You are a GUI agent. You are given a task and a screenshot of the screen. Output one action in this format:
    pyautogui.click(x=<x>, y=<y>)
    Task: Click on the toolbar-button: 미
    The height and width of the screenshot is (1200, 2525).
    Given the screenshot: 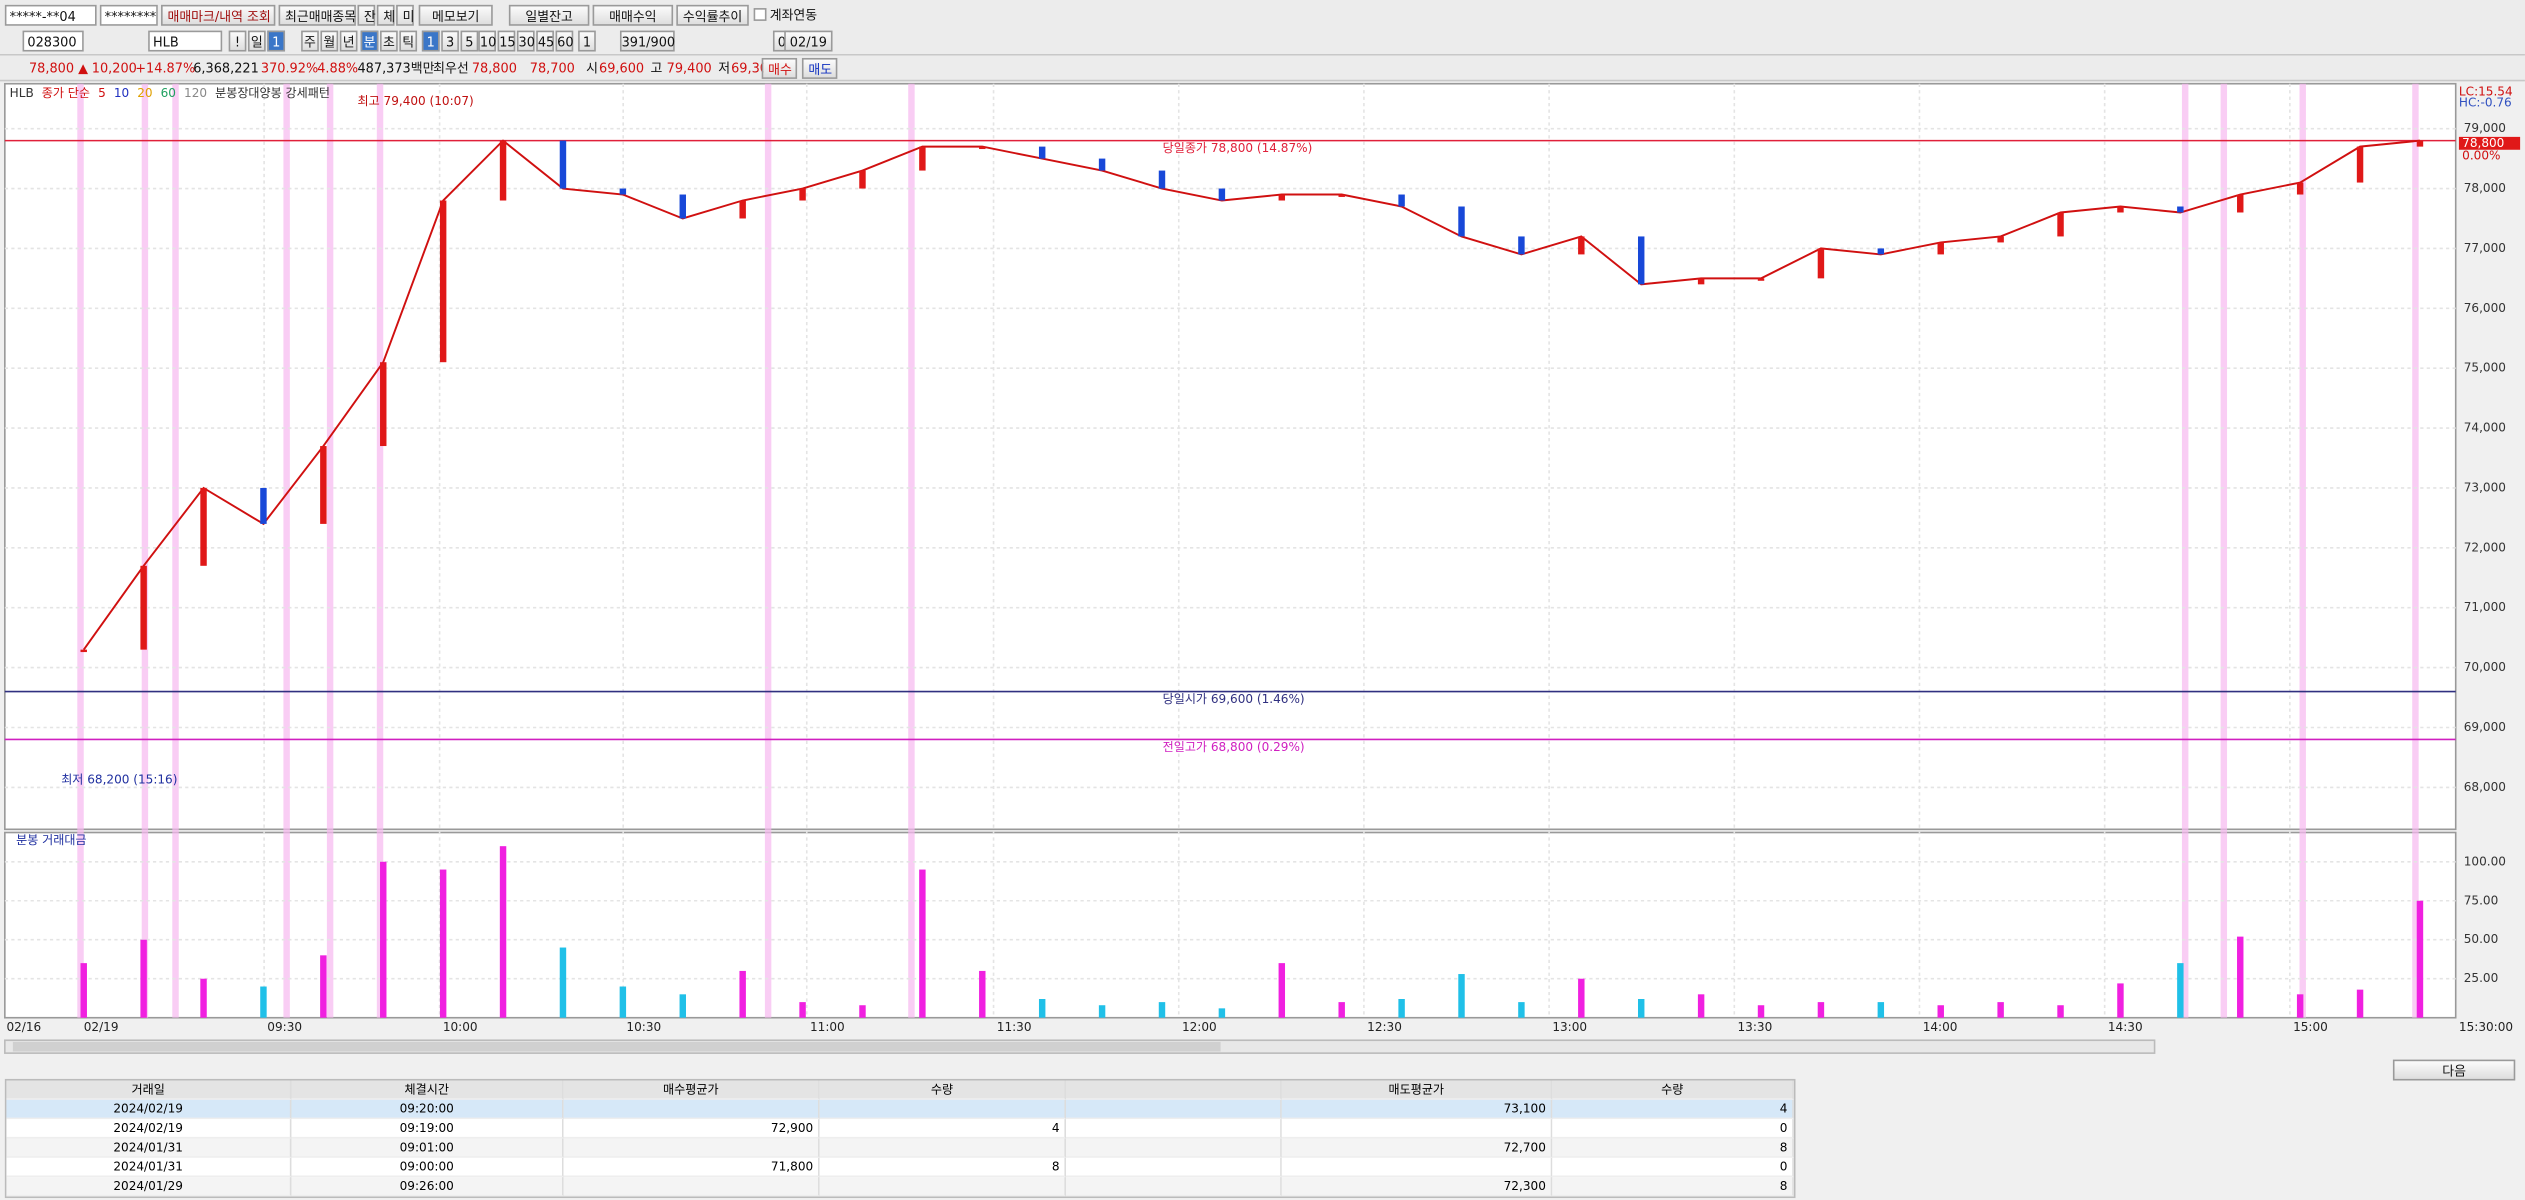 What is the action you would take?
    pyautogui.click(x=405, y=15)
    